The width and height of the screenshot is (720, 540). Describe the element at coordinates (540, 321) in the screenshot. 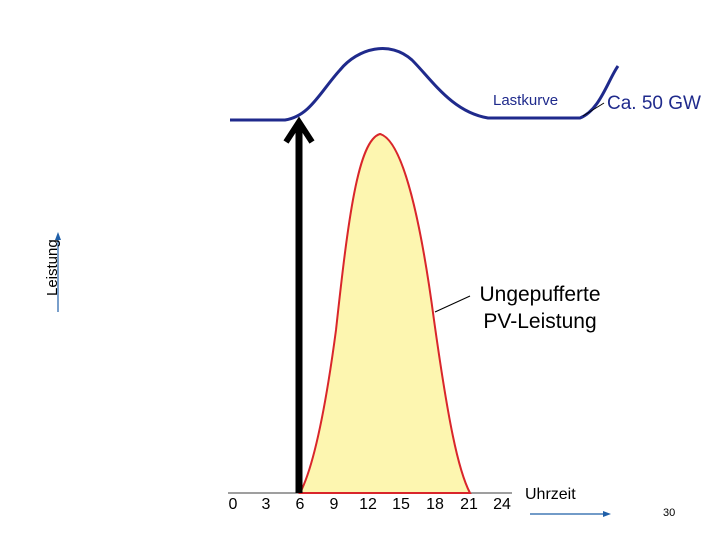

I see `pv-label-line2: PV-Leistung` at that location.